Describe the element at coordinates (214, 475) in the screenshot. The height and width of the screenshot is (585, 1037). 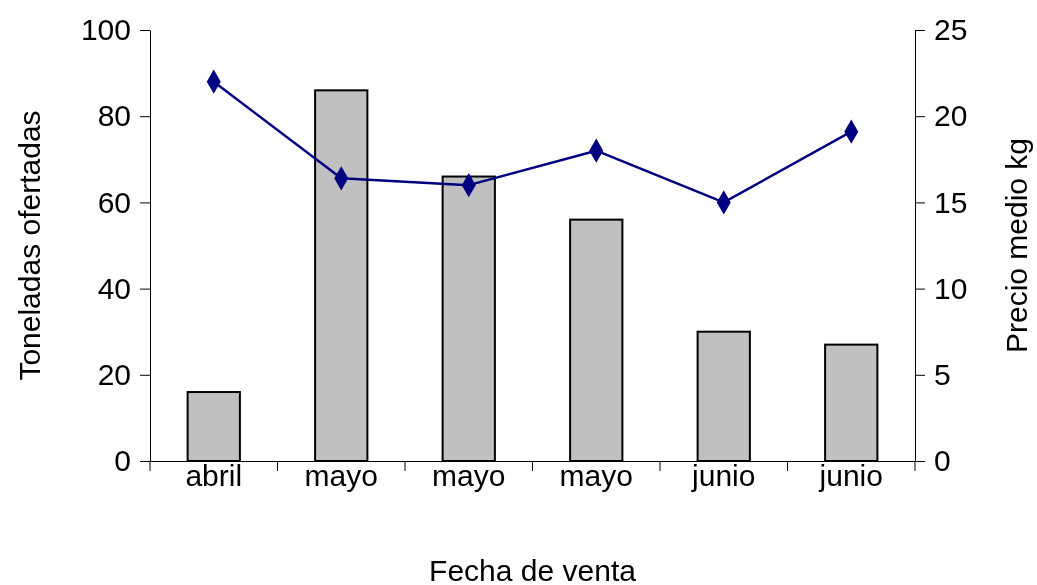
I see `x-tick-label: abril` at that location.